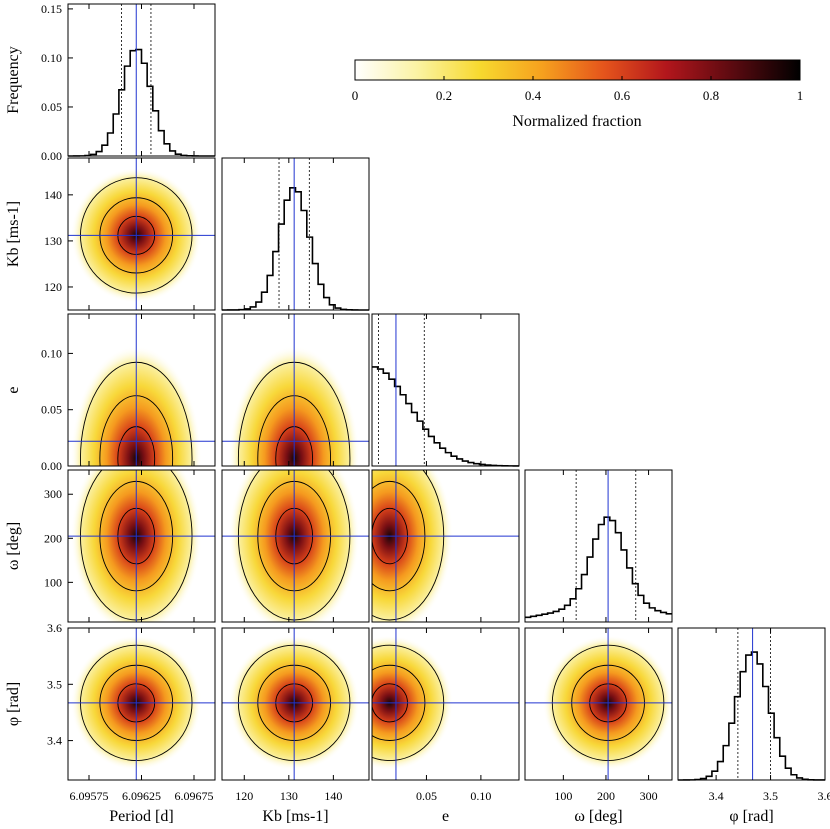 Image resolution: width=830 pixels, height=829 pixels. I want to click on y-axis-label-e: e, so click(13, 389).